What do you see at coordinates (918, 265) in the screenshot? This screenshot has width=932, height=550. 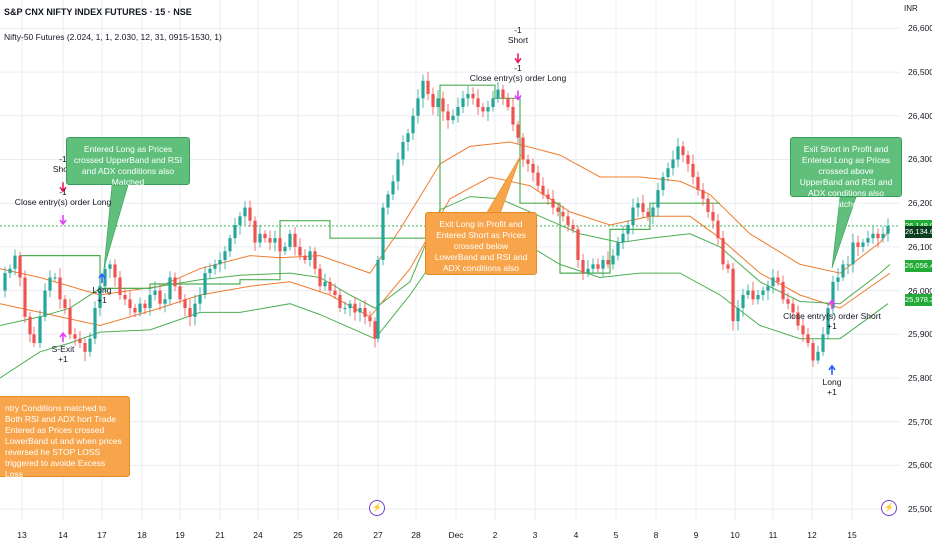 I see `price-tag: 26,056.45` at bounding box center [918, 265].